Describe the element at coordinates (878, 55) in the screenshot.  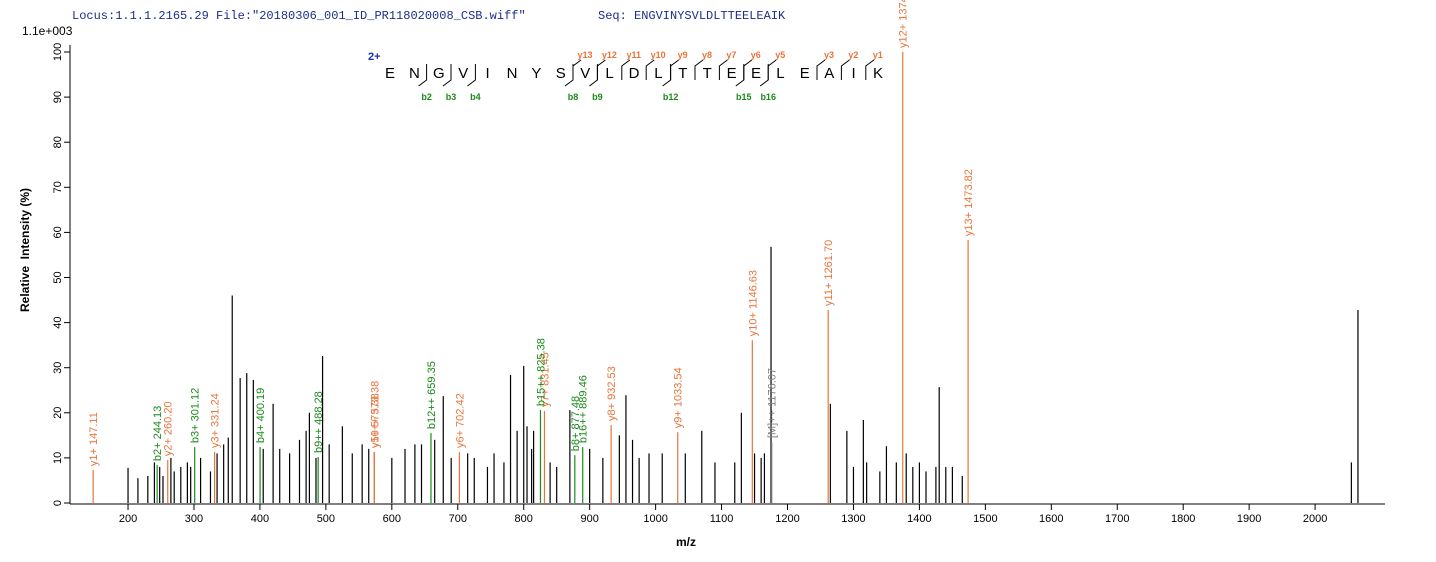
I see `y-ion: y1` at that location.